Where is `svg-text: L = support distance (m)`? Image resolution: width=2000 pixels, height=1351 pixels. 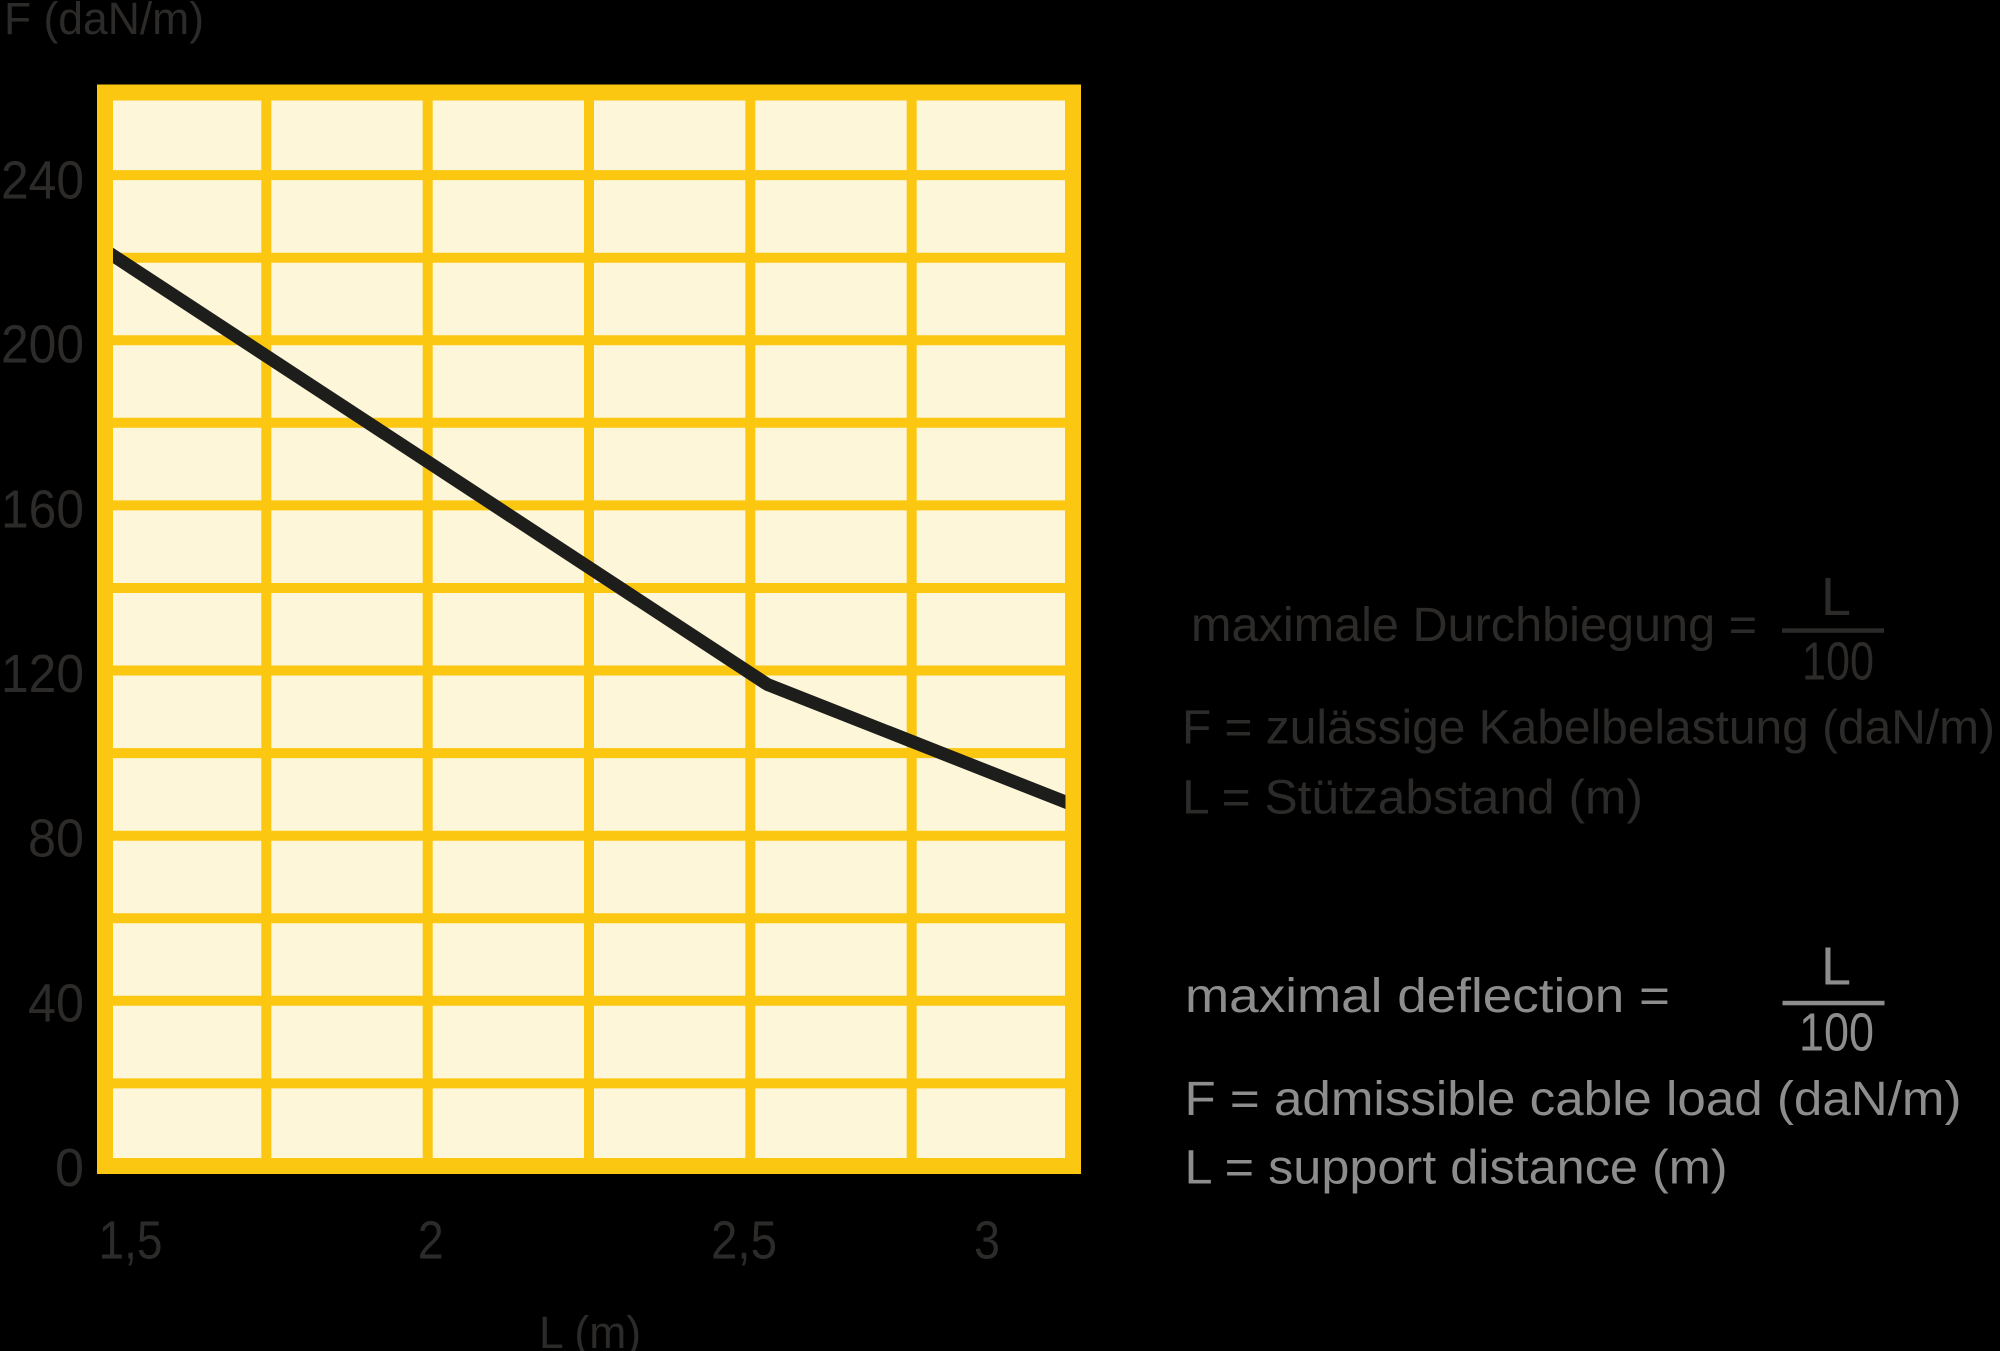 svg-text: L = support distance (m) is located at coordinates (1456, 1168).